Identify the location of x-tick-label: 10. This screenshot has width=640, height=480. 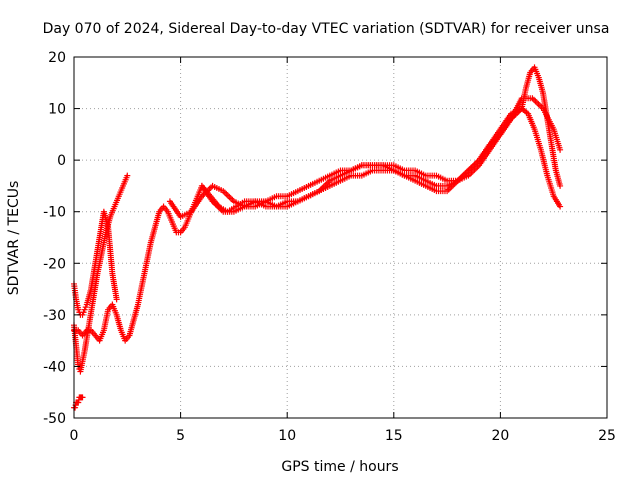
(287, 436).